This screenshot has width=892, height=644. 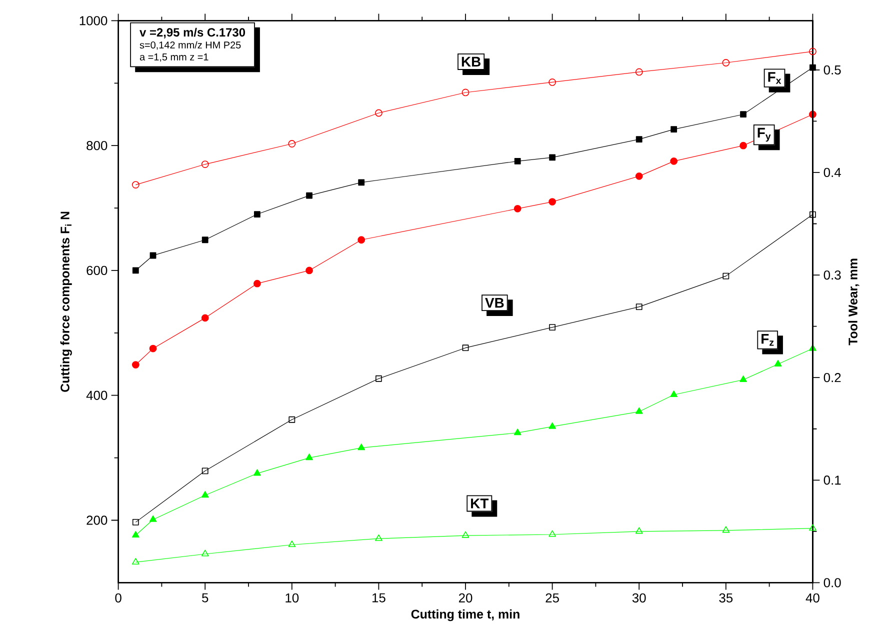 What do you see at coordinates (465, 597) in the screenshot?
I see `x-tick-label: 20` at bounding box center [465, 597].